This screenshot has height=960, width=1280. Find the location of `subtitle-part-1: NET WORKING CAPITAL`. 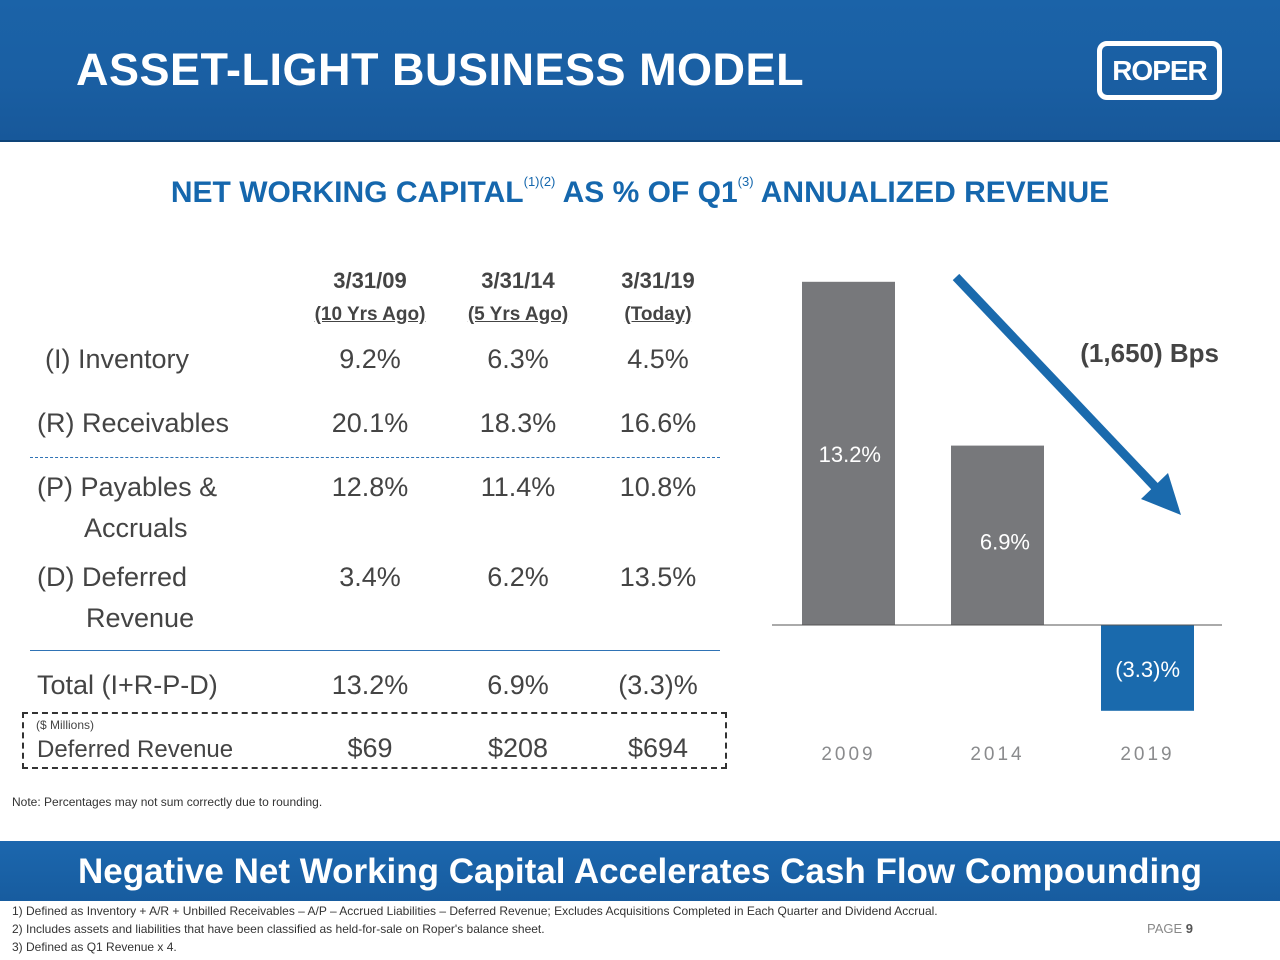

subtitle-part-1: NET WORKING CAPITAL is located at coordinates (347, 192).